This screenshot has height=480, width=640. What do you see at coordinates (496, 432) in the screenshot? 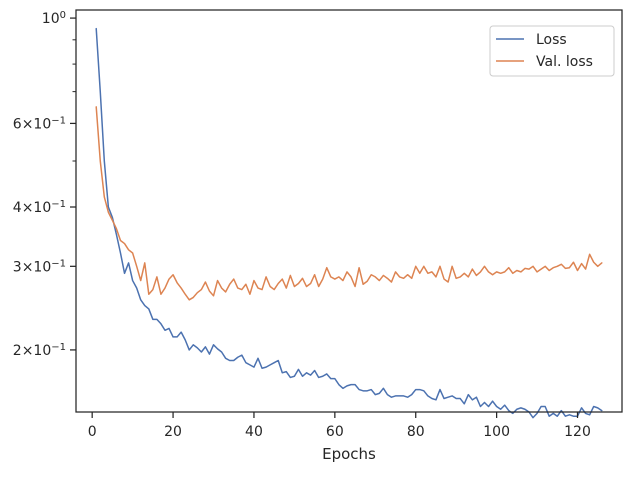
I see `x-tick-label: 100` at bounding box center [496, 432].